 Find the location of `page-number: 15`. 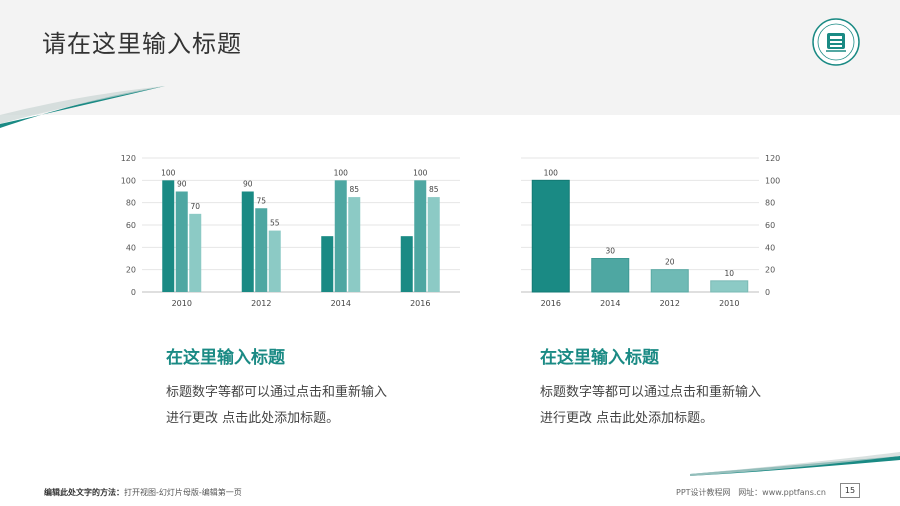

page-number: 15 is located at coordinates (850, 490).